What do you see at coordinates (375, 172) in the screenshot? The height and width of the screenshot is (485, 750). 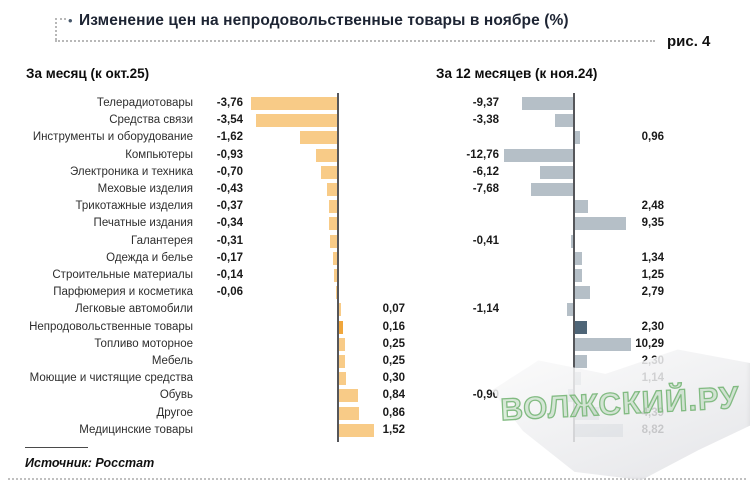 I see `chart-row: Электроника и техника -0,70 -6,12` at bounding box center [375, 172].